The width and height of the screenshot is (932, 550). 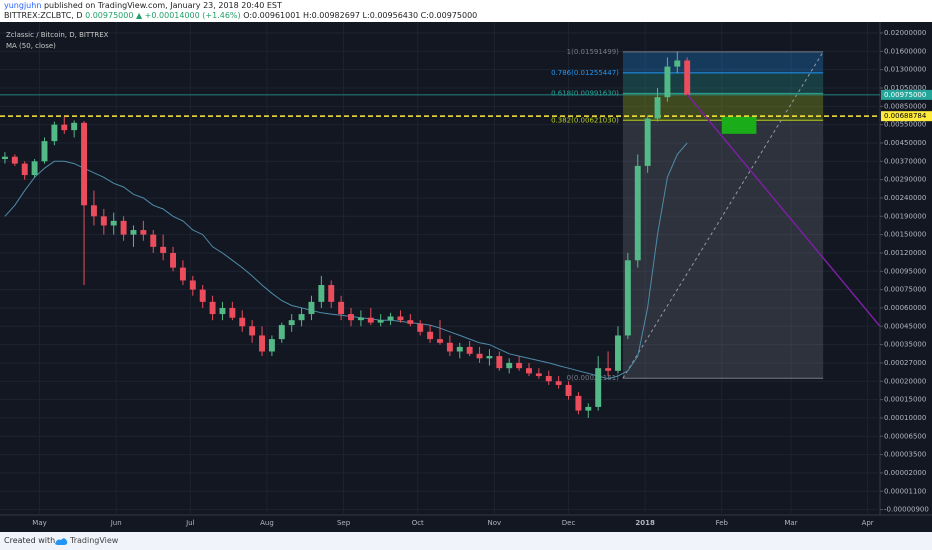 I want to click on y-tick-label: 0.00035000, so click(x=905, y=345).